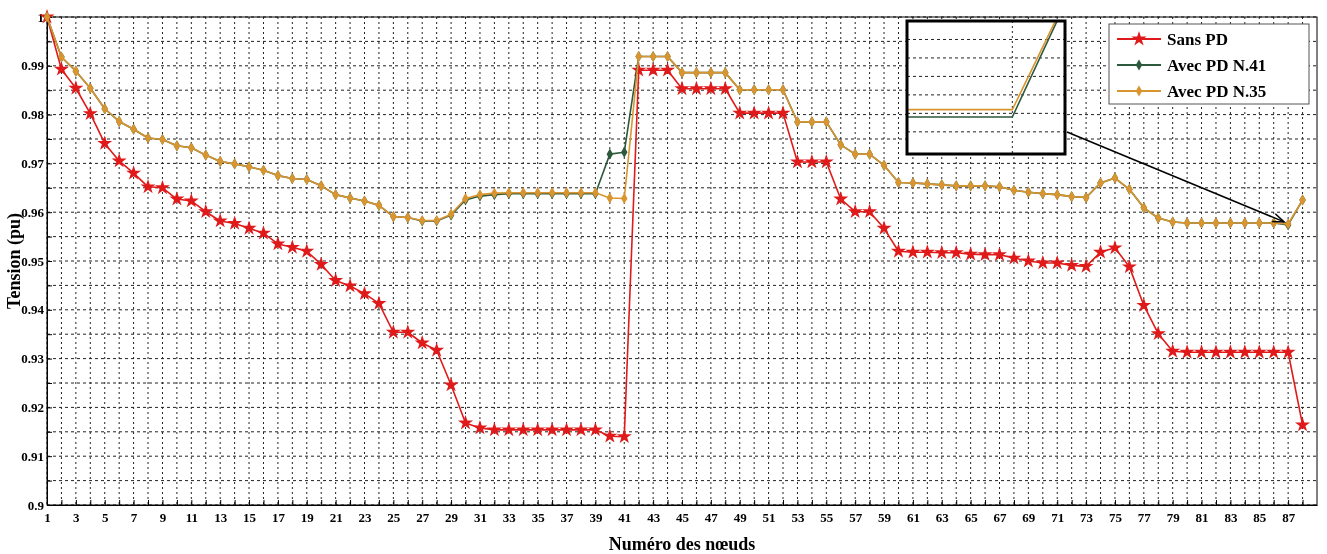 The image size is (1327, 554). What do you see at coordinates (33, 310) in the screenshot?
I see `y-tick-label: 0.94` at bounding box center [33, 310].